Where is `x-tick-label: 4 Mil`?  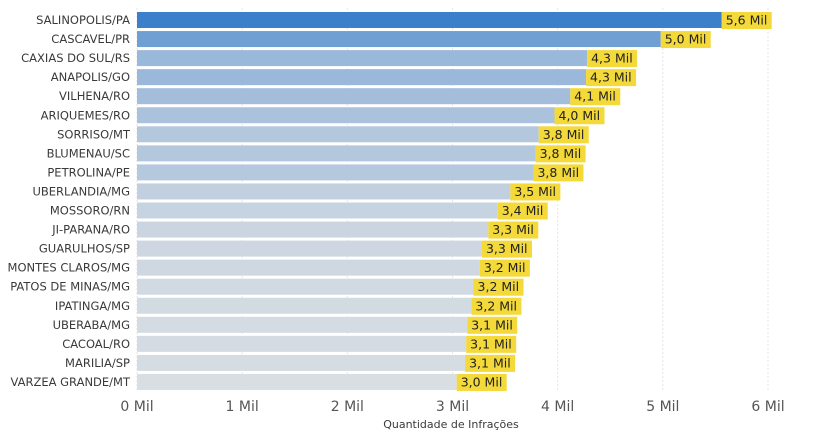
x-tick-label: 4 Mil is located at coordinates (557, 407).